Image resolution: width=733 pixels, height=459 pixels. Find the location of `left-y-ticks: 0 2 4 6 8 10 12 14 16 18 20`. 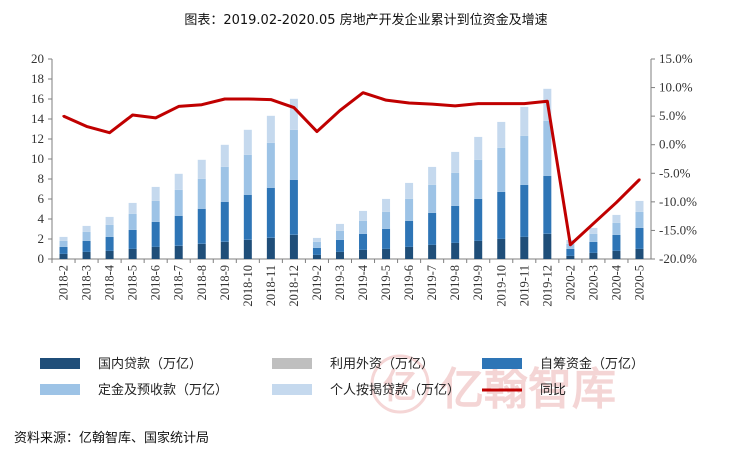

left-y-ticks: 0 2 4 6 8 10 12 14 16 18 20 is located at coordinates (41, 158).